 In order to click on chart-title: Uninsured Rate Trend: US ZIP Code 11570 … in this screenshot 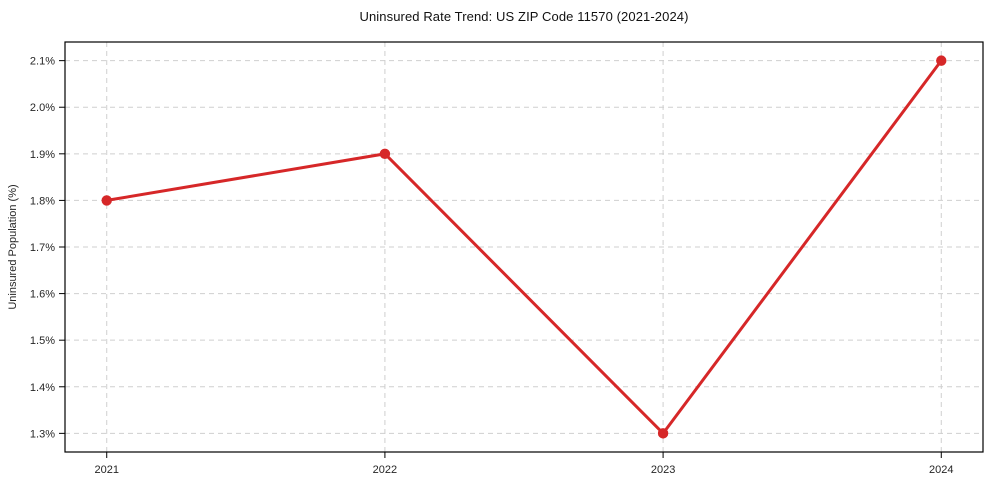, I will do `click(524, 16)`.